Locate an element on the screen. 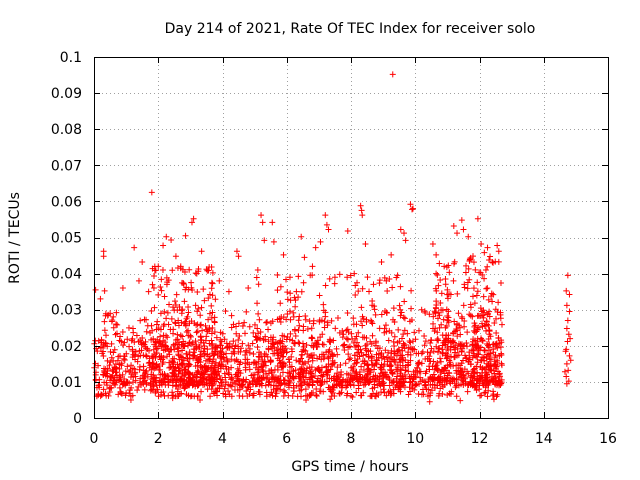  y-tick-label: 0.07 is located at coordinates (66, 166).